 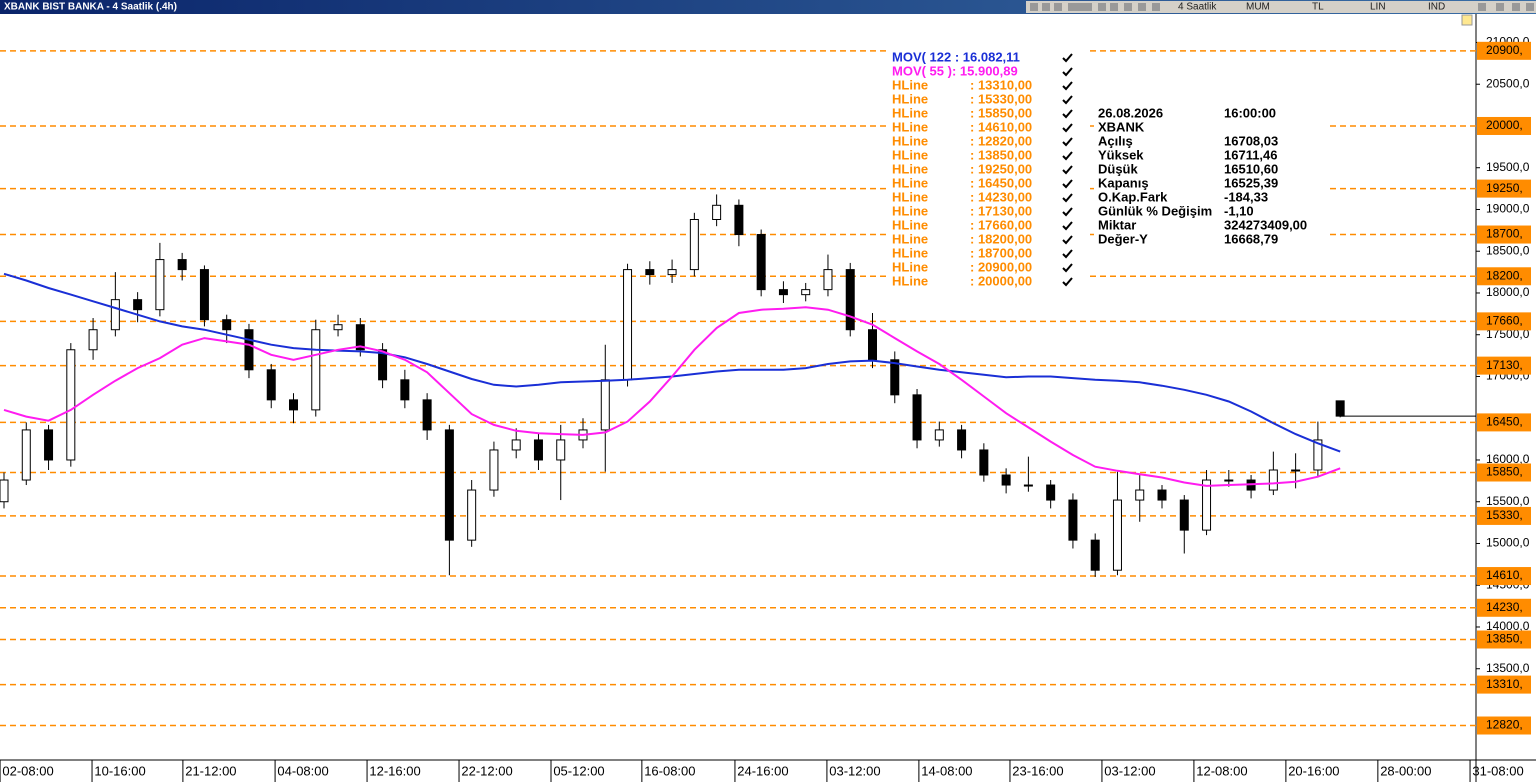 What do you see at coordinates (1508, 292) in the screenshot?
I see `y-tick-label: 18000,0` at bounding box center [1508, 292].